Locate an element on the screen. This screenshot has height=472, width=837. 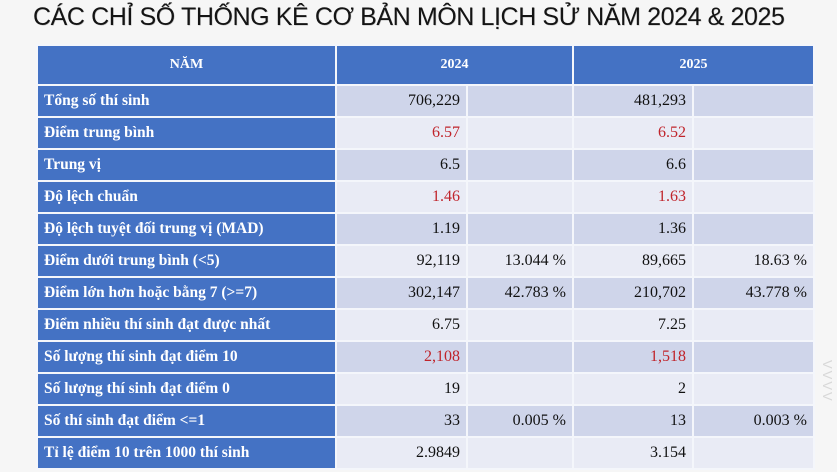
value-2025: 481,293 is located at coordinates (633, 101).